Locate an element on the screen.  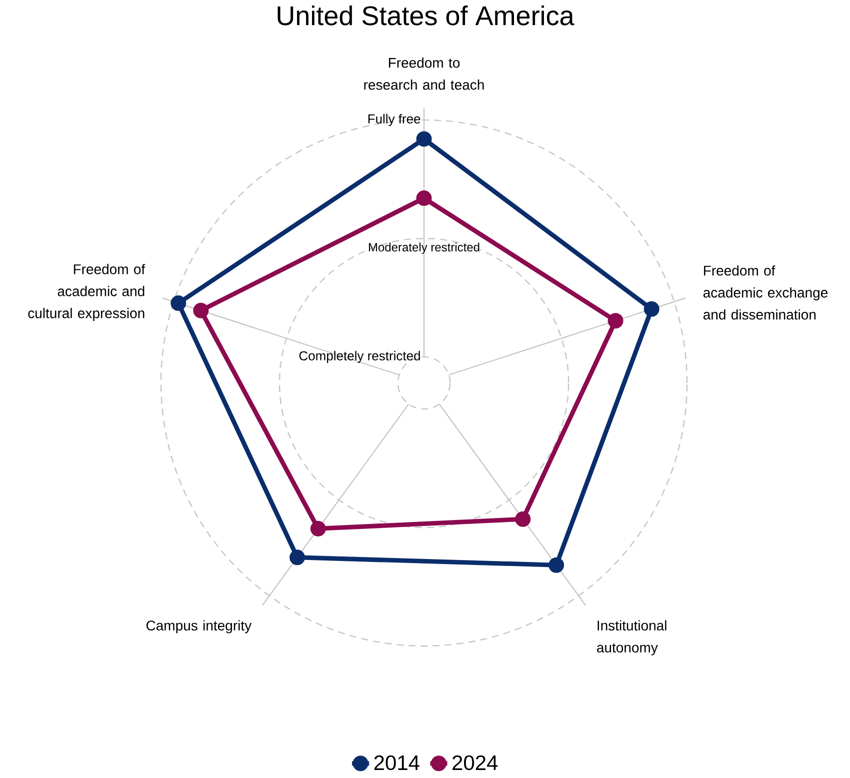
legend-label: 2014 is located at coordinates (397, 762).